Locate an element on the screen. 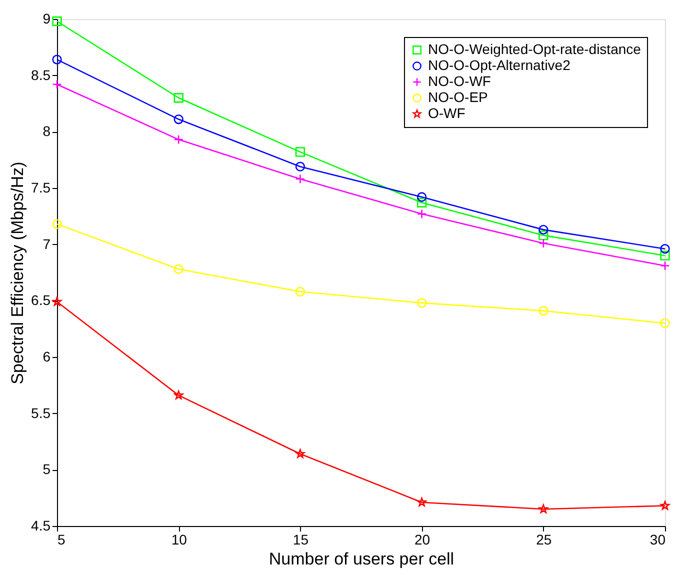 The height and width of the screenshot is (575, 686). x-tick-label: 10 is located at coordinates (179, 540).